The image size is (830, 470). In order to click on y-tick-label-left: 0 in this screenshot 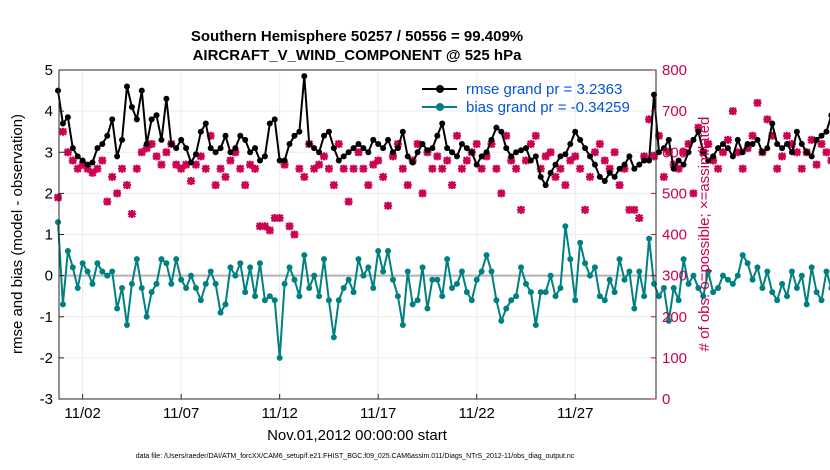, I will do `click(49, 276)`.